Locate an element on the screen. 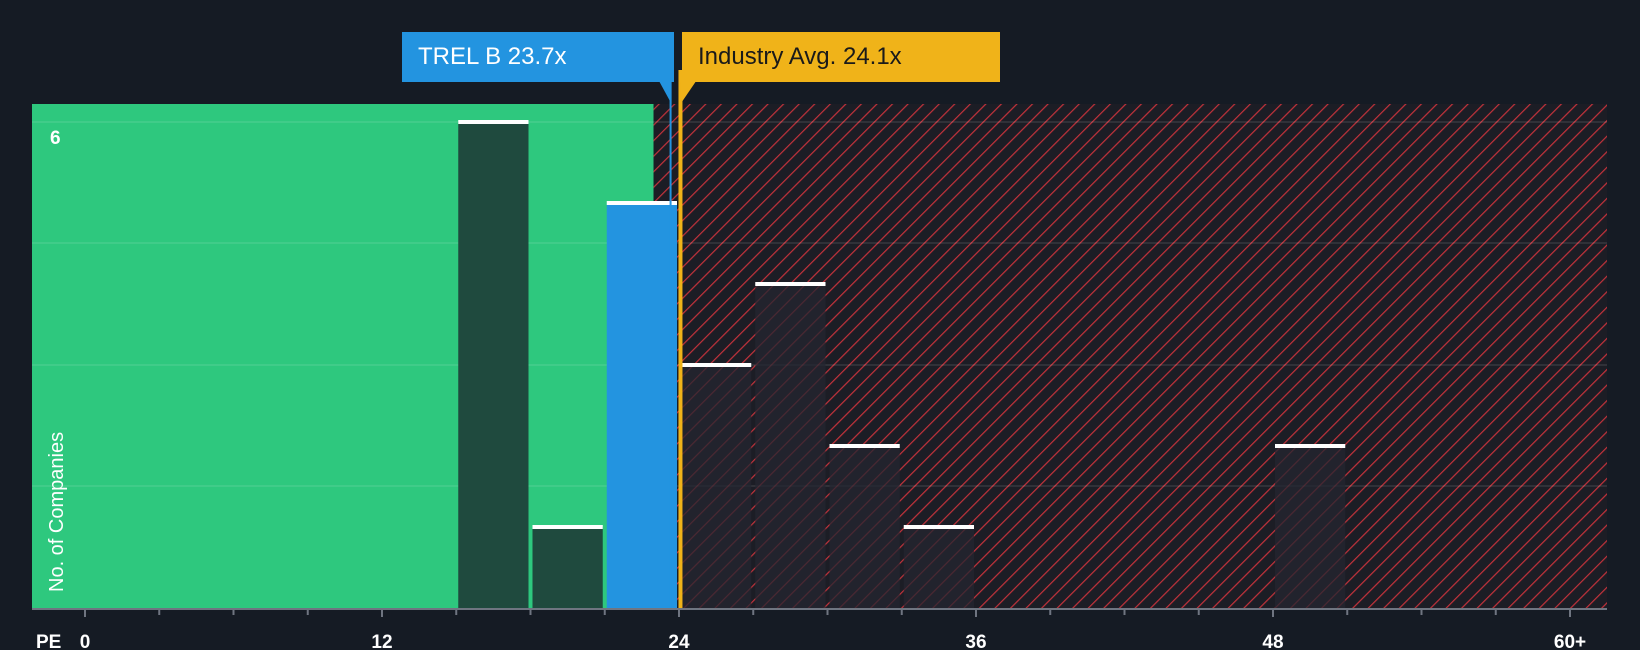 This screenshot has width=1640, height=650. industry-callout-pointer is located at coordinates (688, 93).